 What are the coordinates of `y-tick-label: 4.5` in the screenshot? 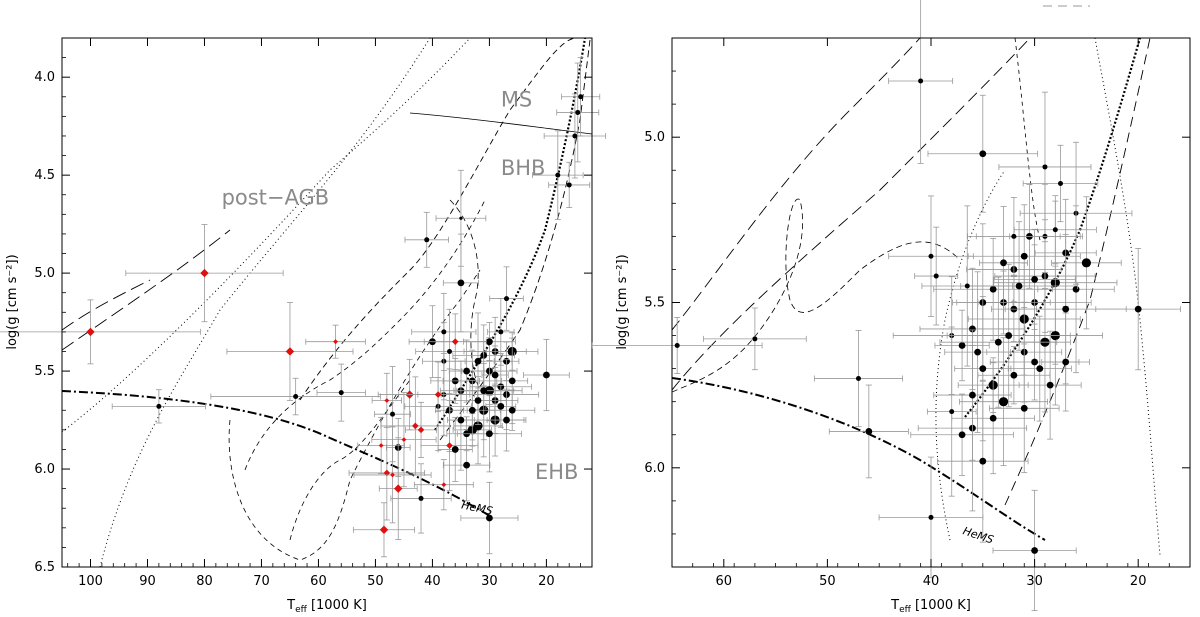 It's located at (44, 175).